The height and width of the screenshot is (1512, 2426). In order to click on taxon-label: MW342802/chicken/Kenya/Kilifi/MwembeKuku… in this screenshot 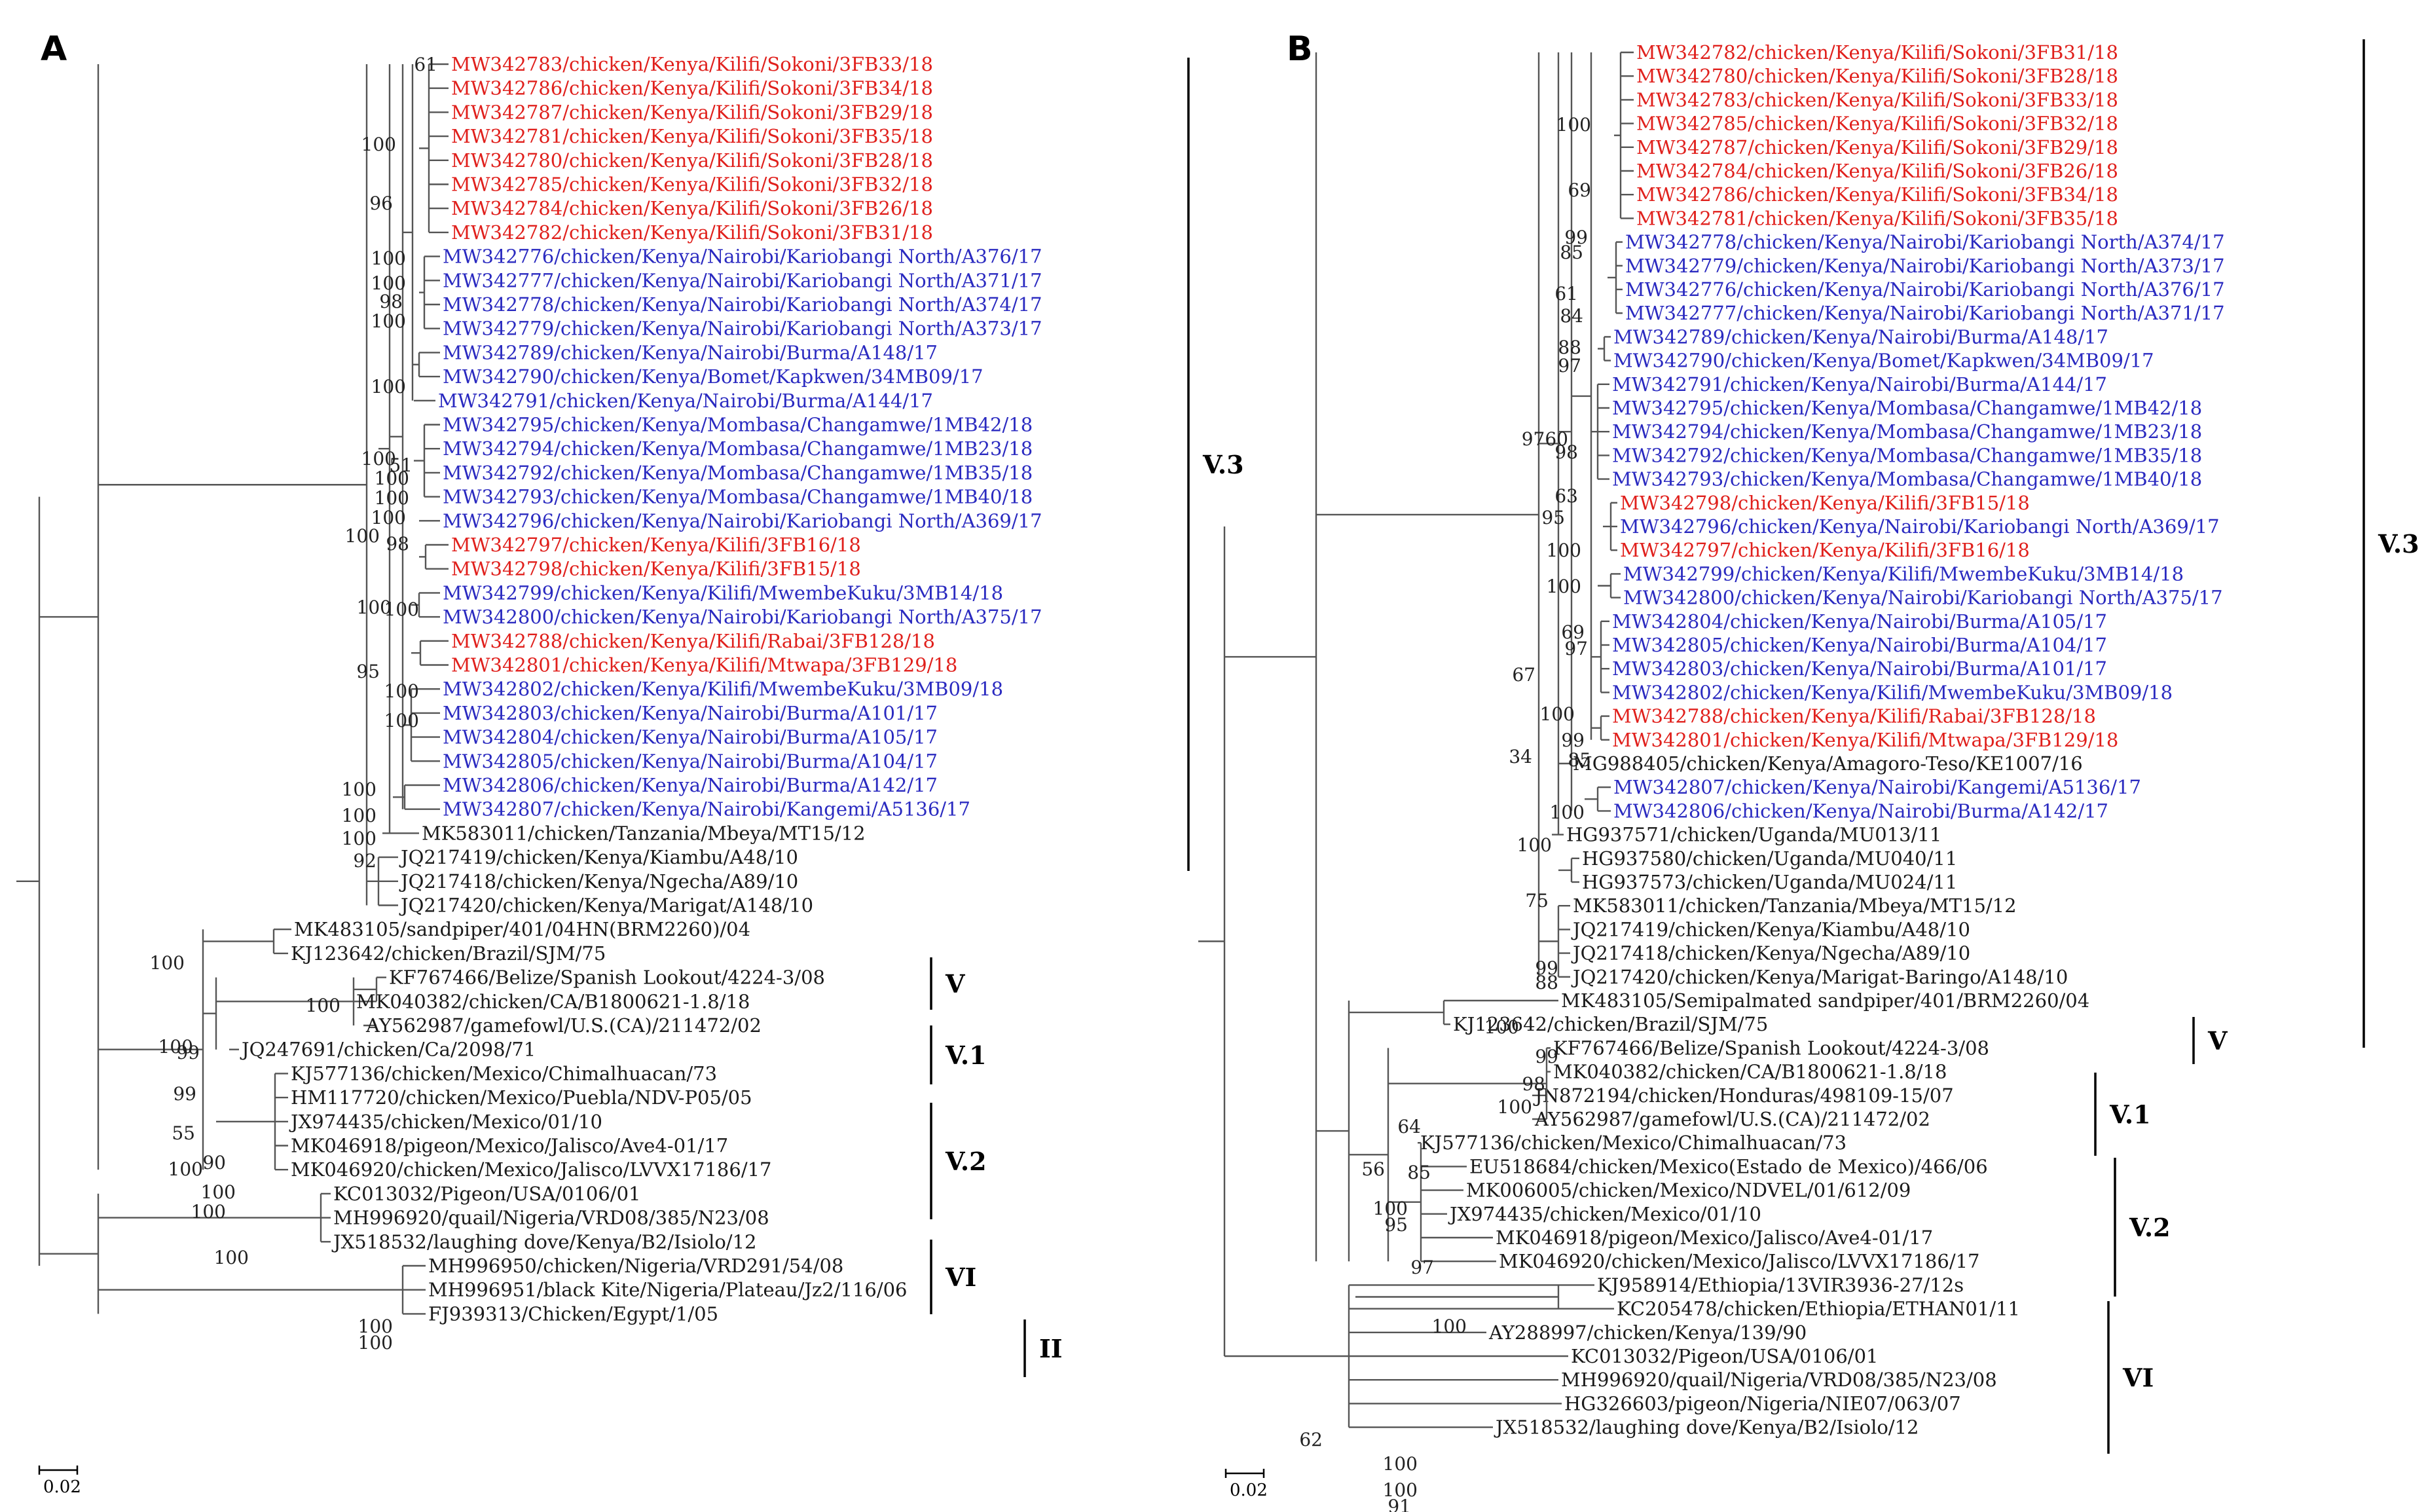, I will do `click(1892, 692)`.